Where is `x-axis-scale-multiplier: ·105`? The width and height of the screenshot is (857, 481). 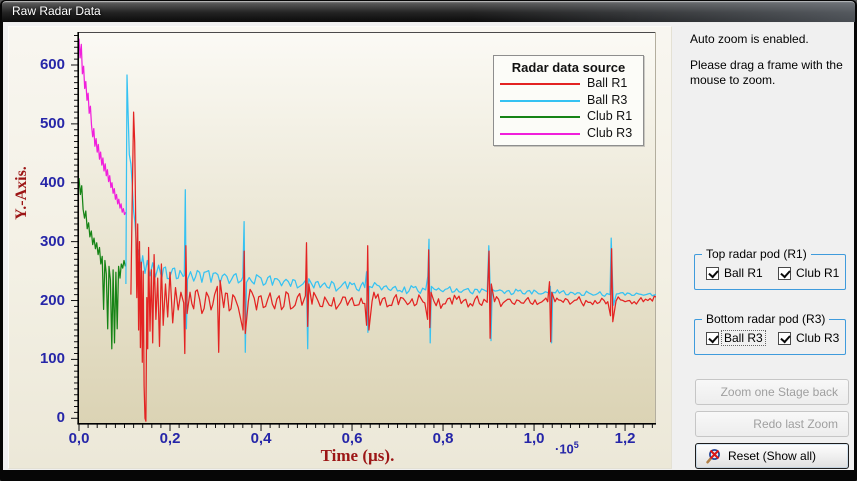 x-axis-scale-multiplier: ·105 is located at coordinates (567, 448).